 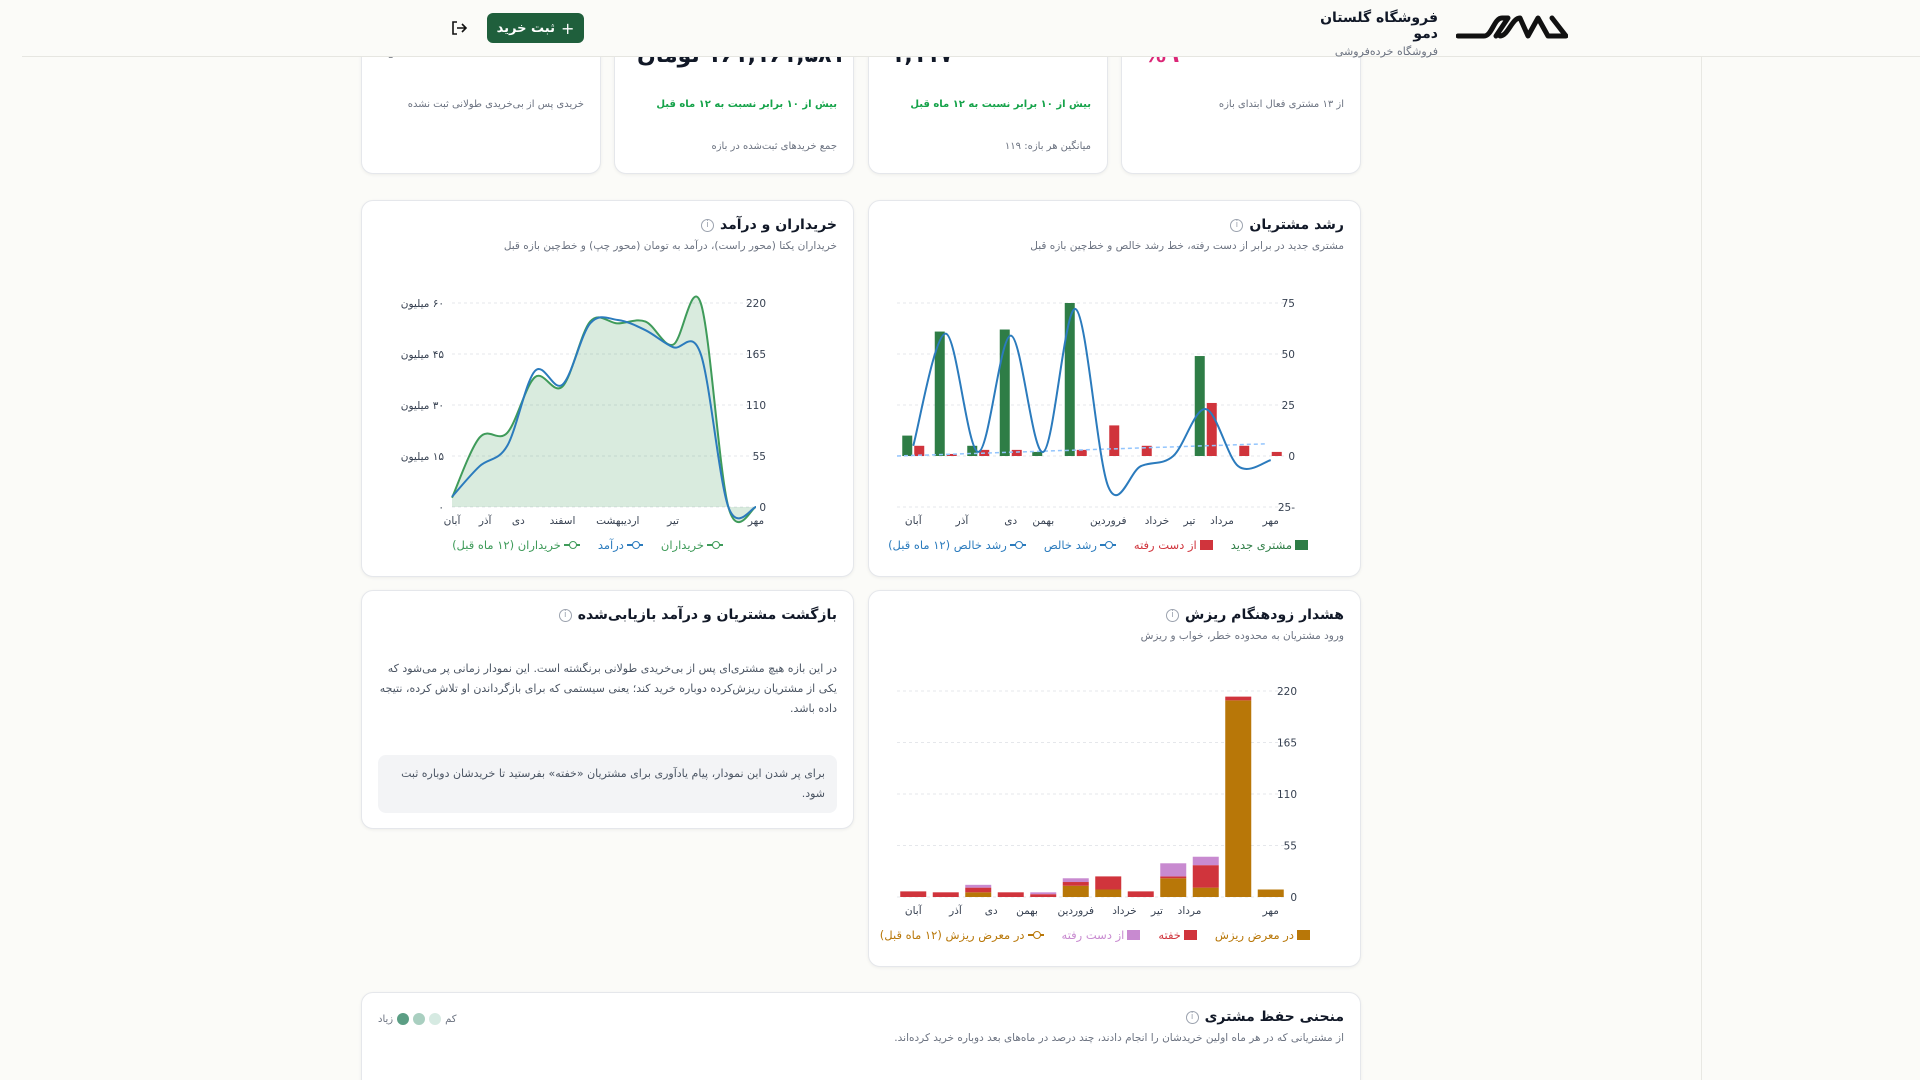 I want to click on card-title: هشدار زودهنگام ریزش i, so click(x=1254, y=615).